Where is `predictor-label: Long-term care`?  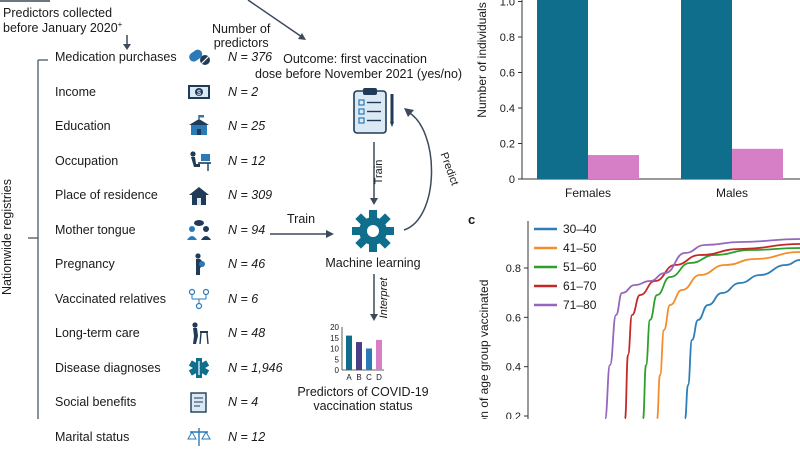 predictor-label: Long-term care is located at coordinates (97, 333).